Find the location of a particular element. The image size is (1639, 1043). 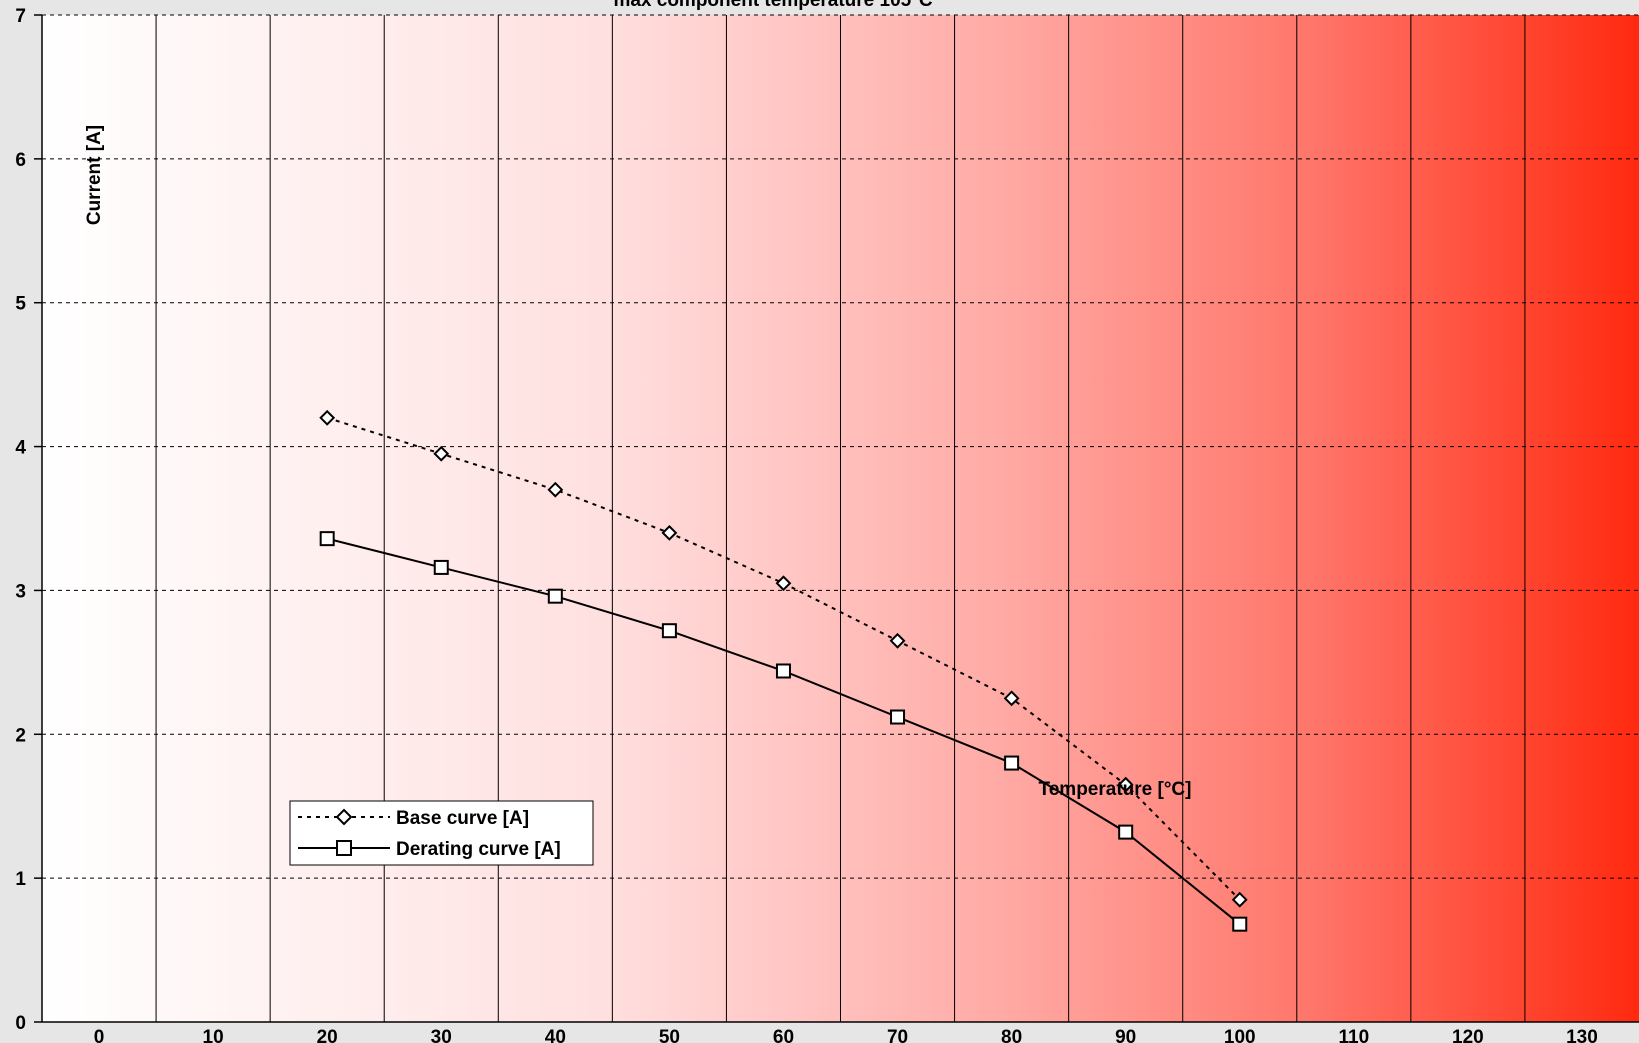

x-tick-label: 130 is located at coordinates (1582, 1035).